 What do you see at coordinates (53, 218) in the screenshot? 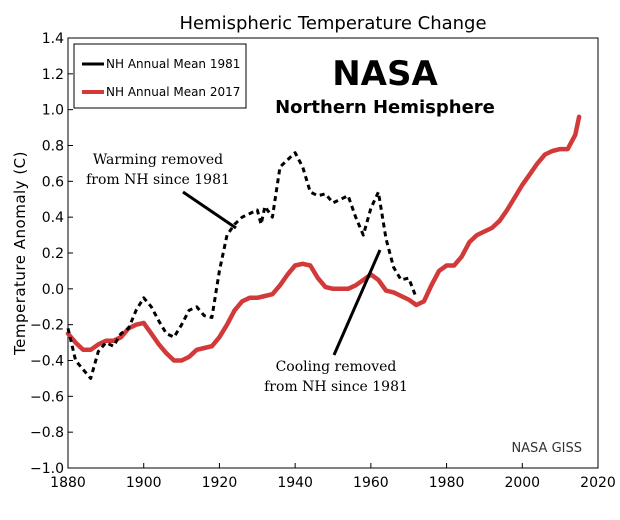
I see `y-tick-label: 0.4` at bounding box center [53, 218].